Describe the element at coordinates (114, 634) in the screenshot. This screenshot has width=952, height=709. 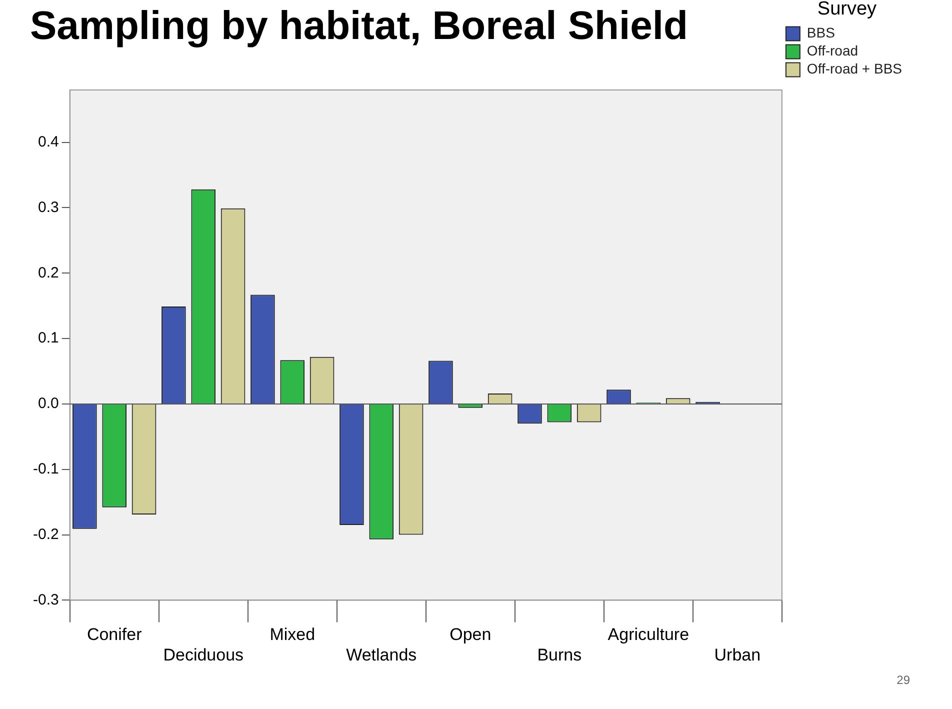
I see `x-tick-label: Conifer` at that location.